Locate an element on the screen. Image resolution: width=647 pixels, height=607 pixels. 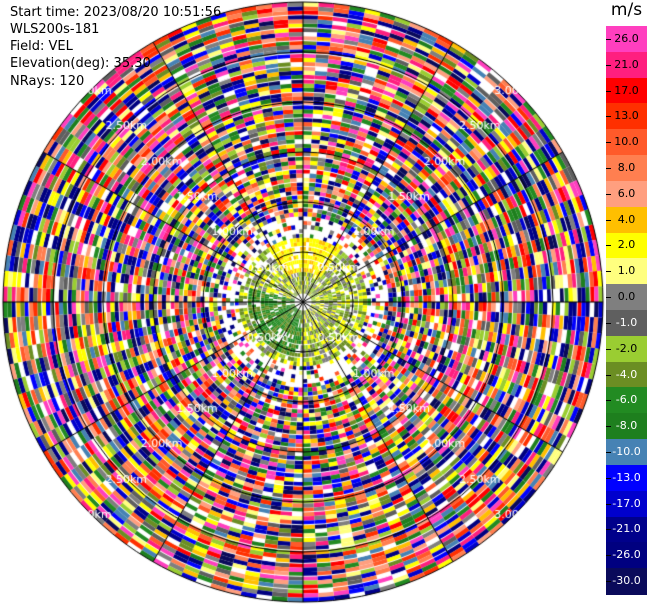
colorbar-tick-label: 8.0 is located at coordinates (626, 167).